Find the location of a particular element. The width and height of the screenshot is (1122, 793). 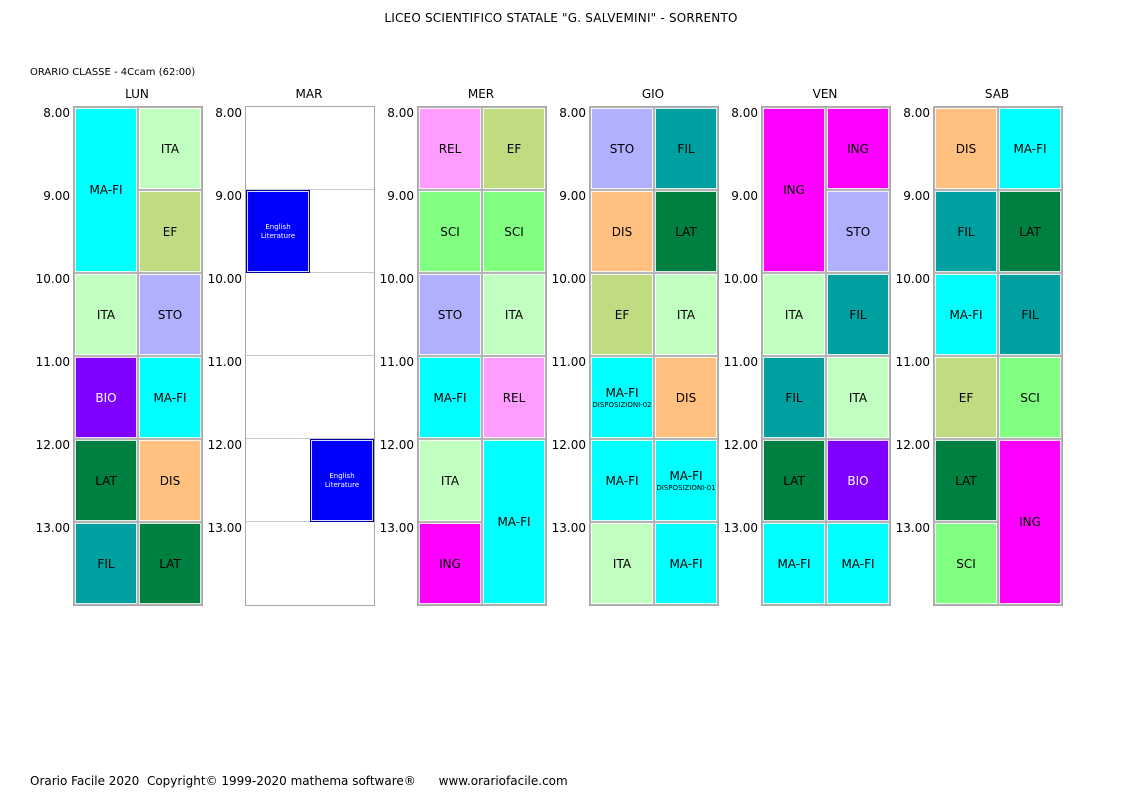

lesson-subject: REL is located at coordinates (450, 148).